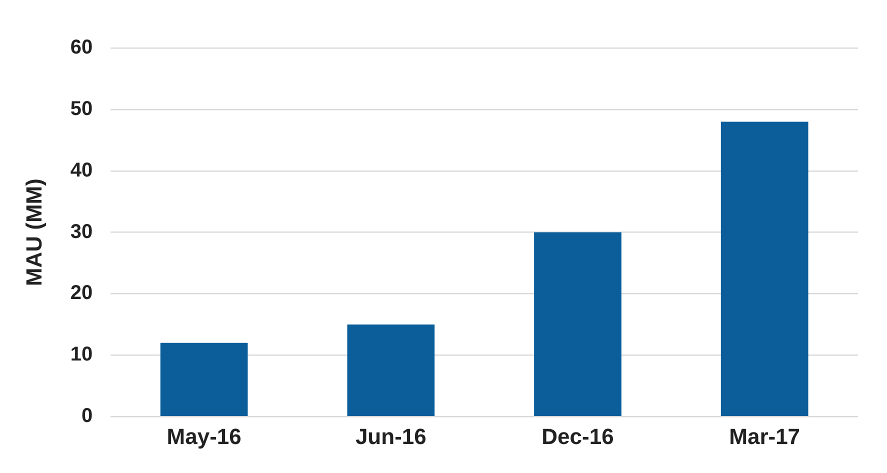 Image resolution: width=887 pixels, height=473 pixels. Describe the element at coordinates (81, 231) in the screenshot. I see `y-tick-label: 30` at that location.